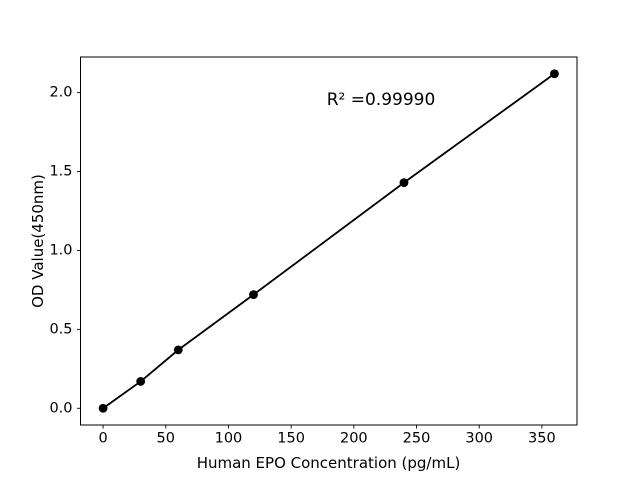 The image size is (640, 484). Describe the element at coordinates (229, 439) in the screenshot. I see `x-tick-label: 100` at that location.